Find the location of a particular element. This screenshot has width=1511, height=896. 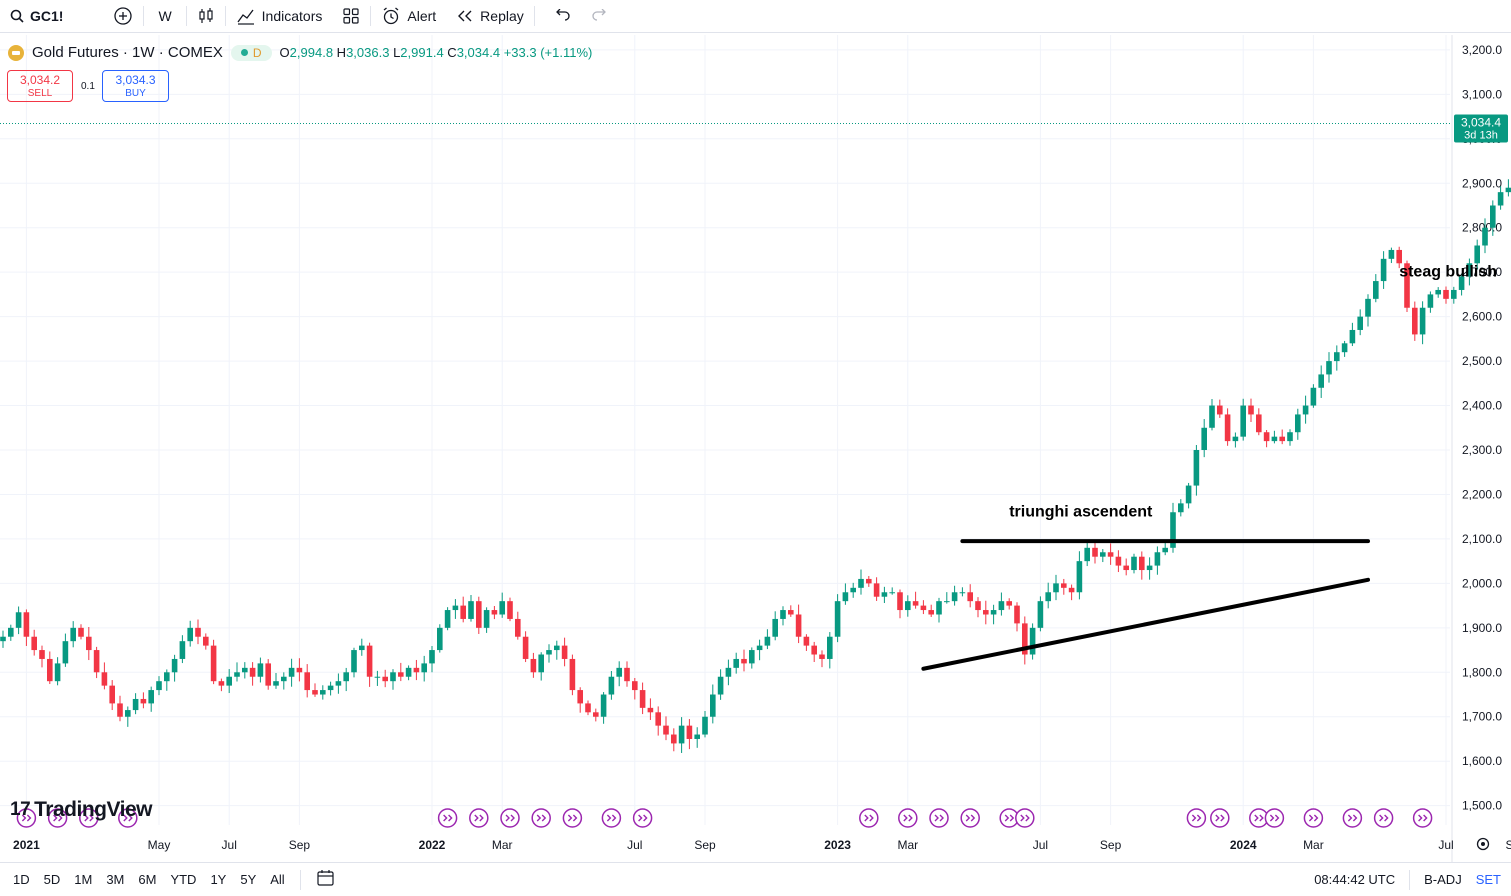

undo-button is located at coordinates (562, 16).